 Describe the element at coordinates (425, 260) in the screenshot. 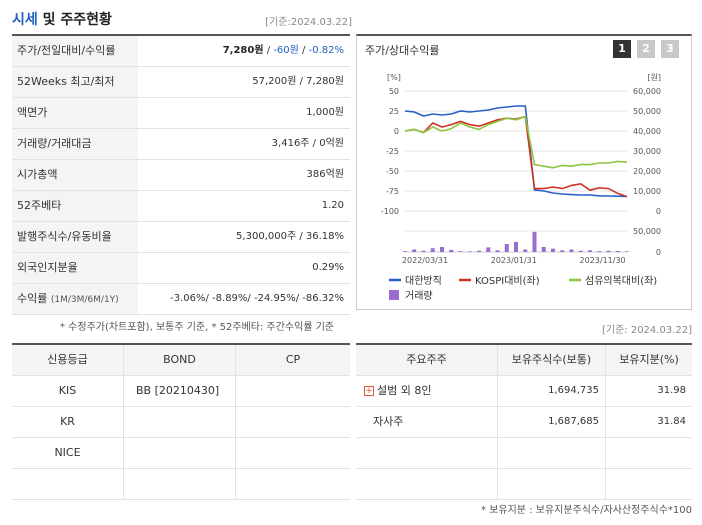

I see `x-tick-label: 2022/03/31` at that location.